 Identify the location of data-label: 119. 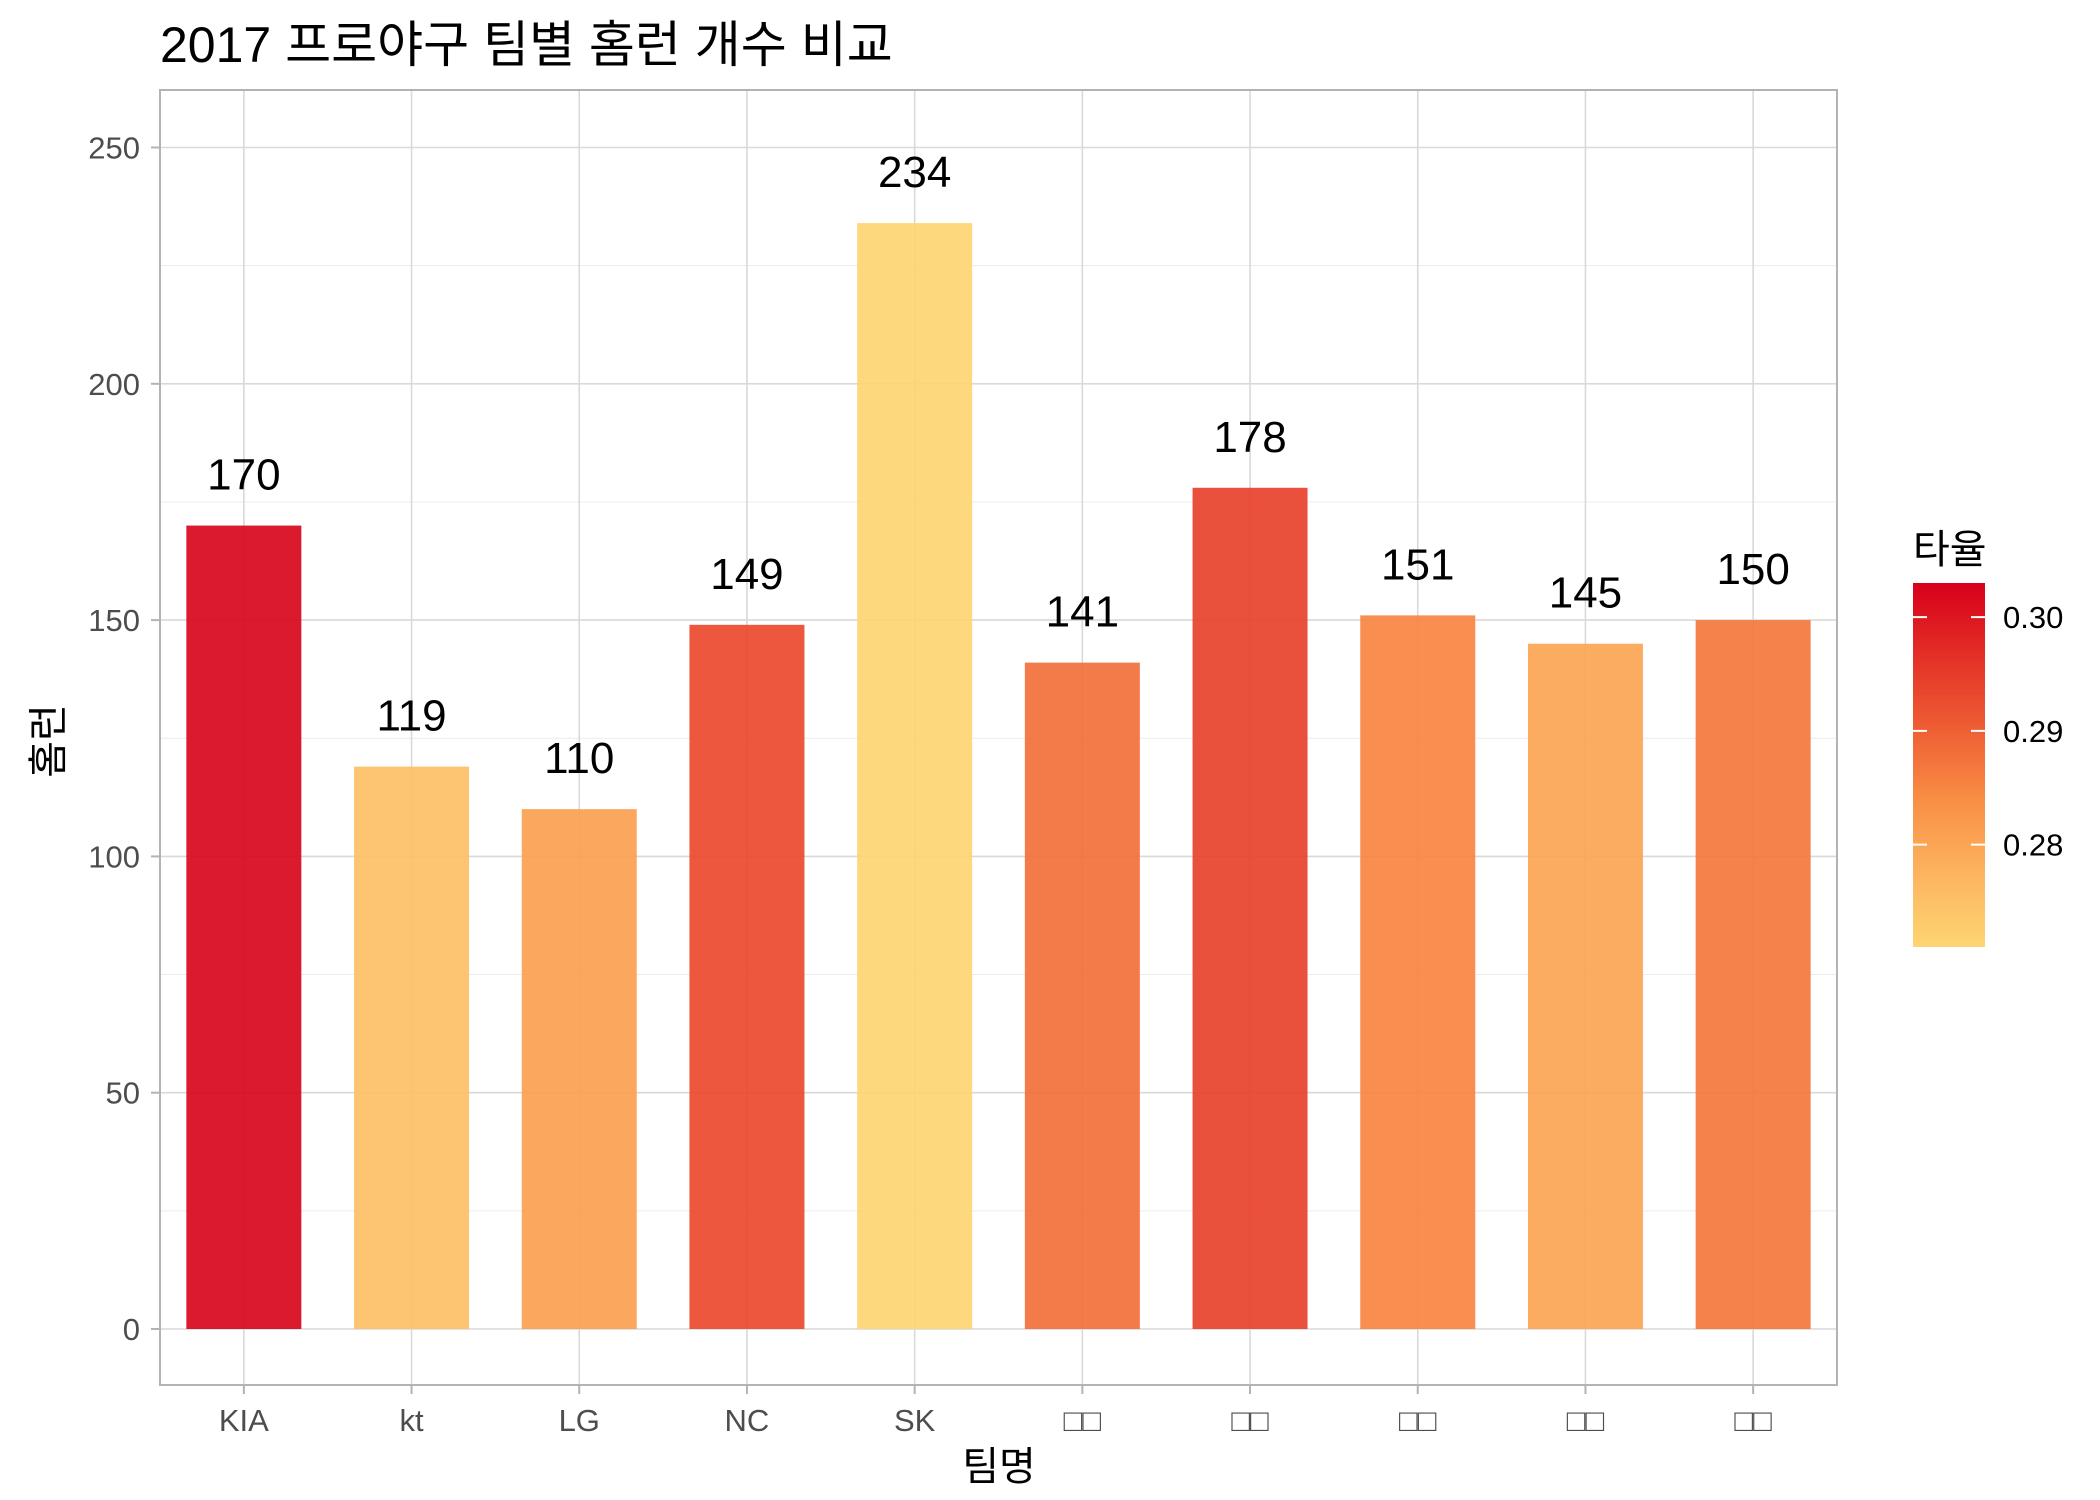
(411, 716).